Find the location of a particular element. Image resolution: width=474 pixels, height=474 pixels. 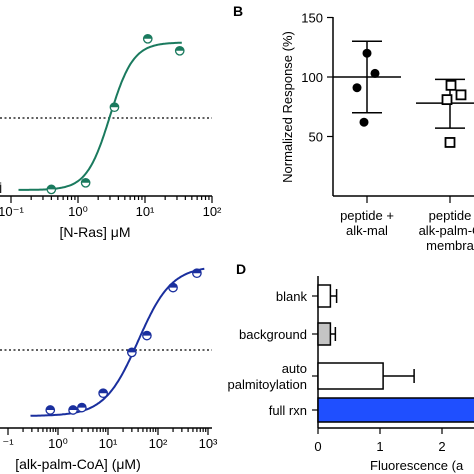

panel-c-tick-label: 10⁰ is located at coordinates (58, 443).